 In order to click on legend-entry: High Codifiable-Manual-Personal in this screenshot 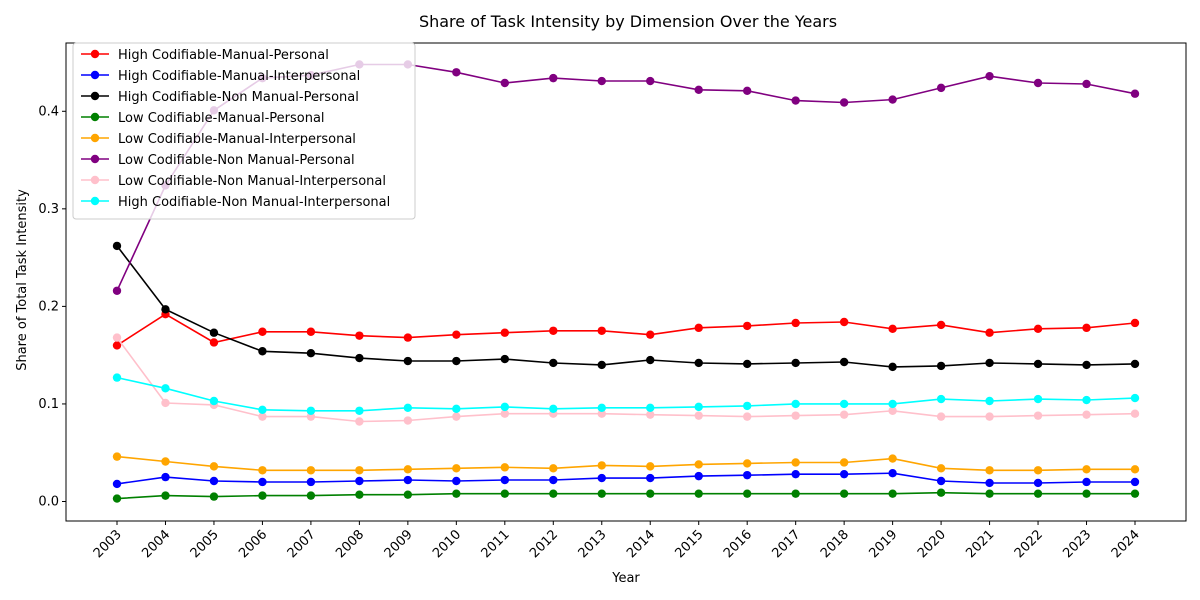, I will do `click(205, 55)`.